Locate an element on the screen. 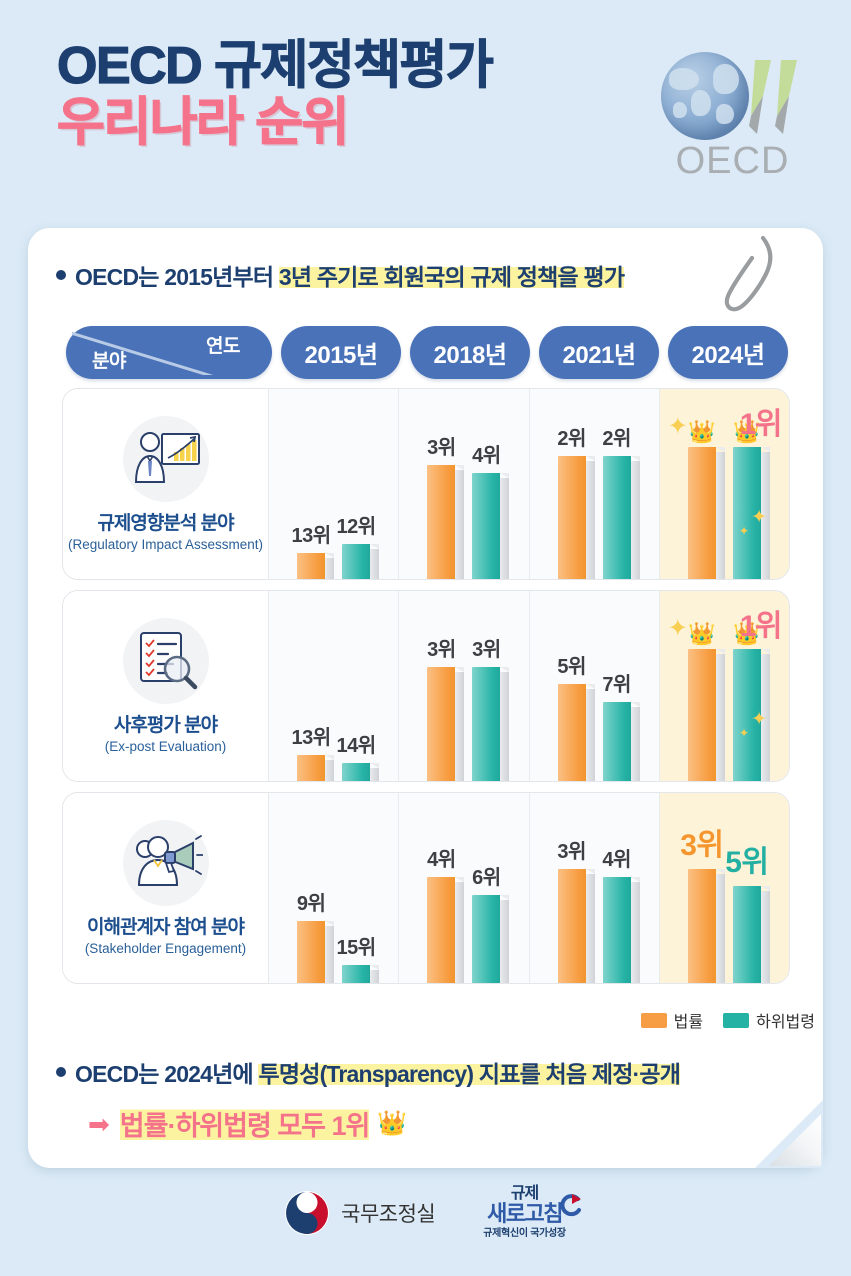 The height and width of the screenshot is (1276, 851). bar-group: 14위 is located at coordinates (358, 758).